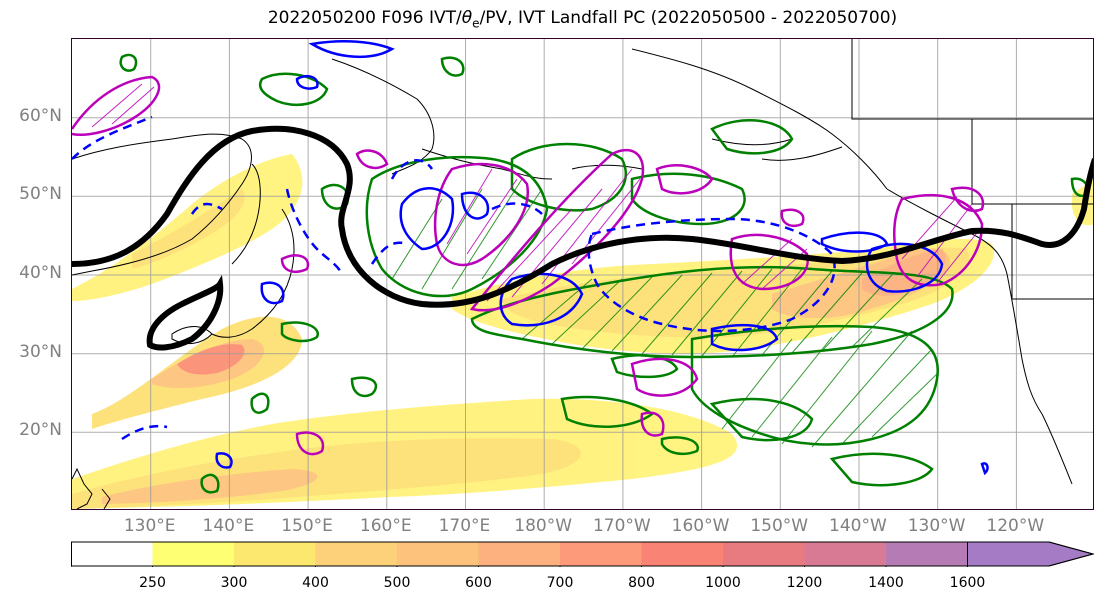  What do you see at coordinates (40, 115) in the screenshot?
I see `latitude-label: 60°N` at bounding box center [40, 115].